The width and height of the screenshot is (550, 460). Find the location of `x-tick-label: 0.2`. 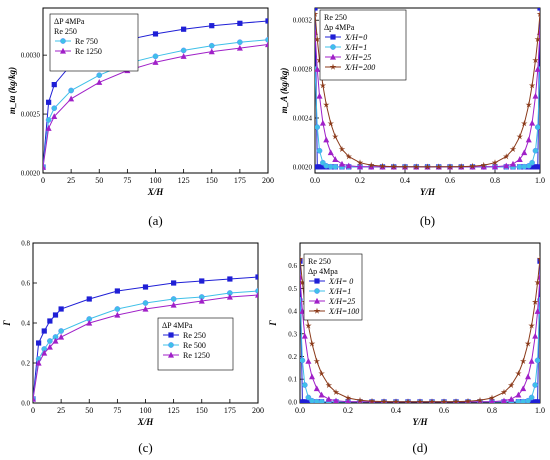

x-tick-label: 0.2 is located at coordinates (360, 180).